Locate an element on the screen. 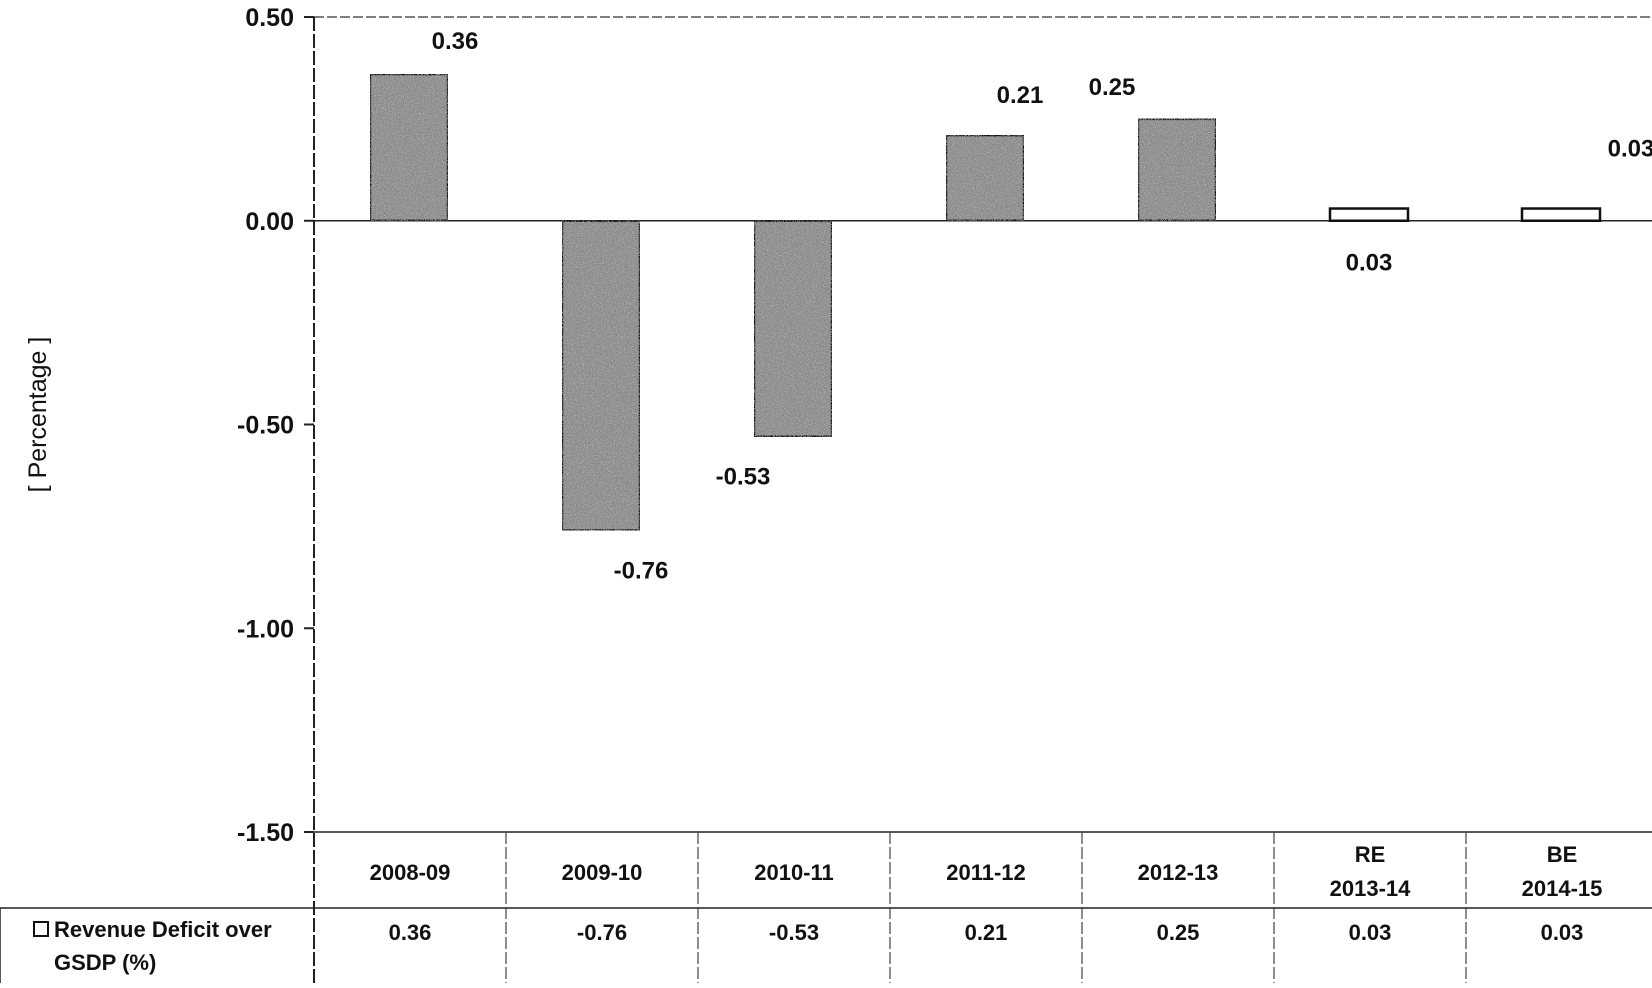 Image resolution: width=1652 pixels, height=988 pixels. y-tick-label: 0.50 is located at coordinates (269, 18).